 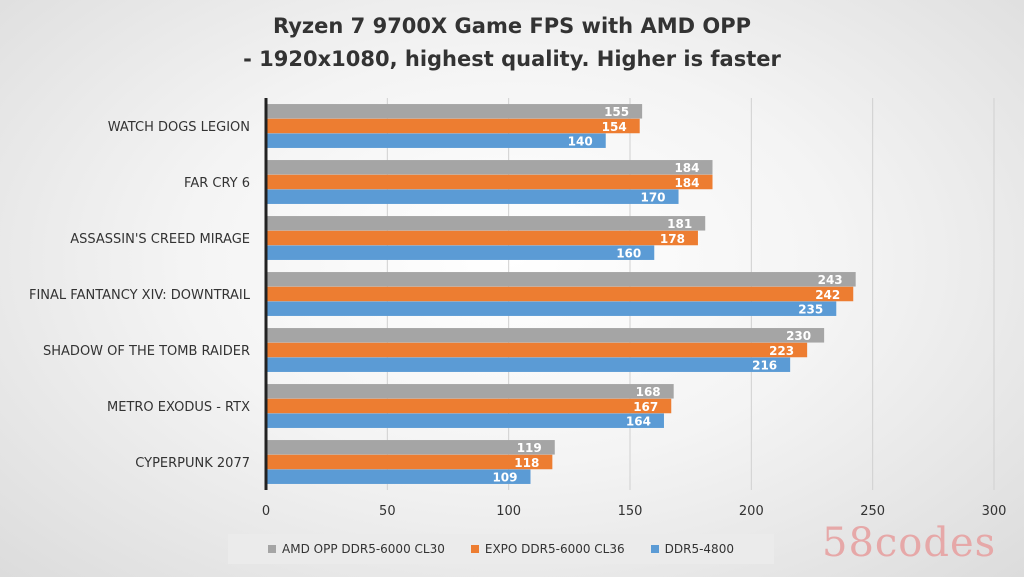 What do you see at coordinates (504, 477) in the screenshot?
I see `data-label: 109` at bounding box center [504, 477].